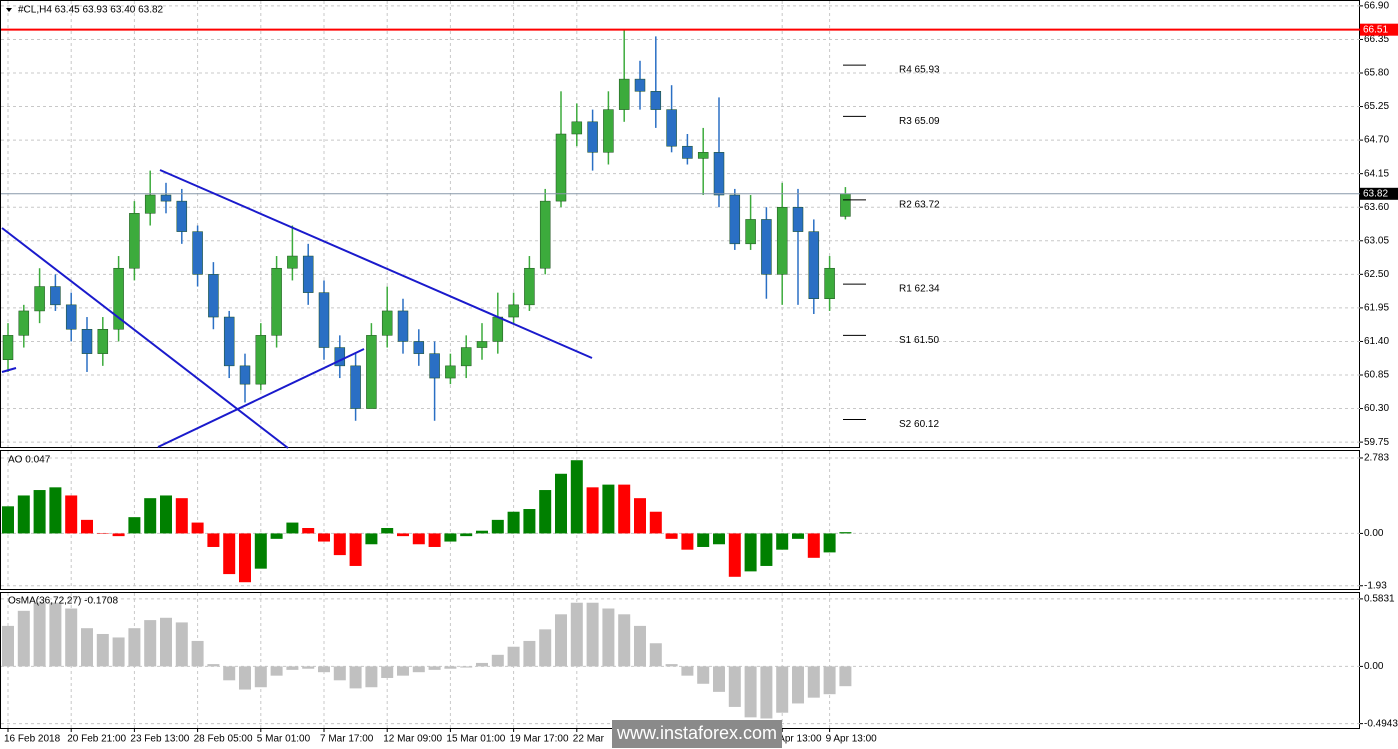 The image size is (1398, 749). I want to click on x-tick-label: 28 Feb 05:00, so click(223, 739).